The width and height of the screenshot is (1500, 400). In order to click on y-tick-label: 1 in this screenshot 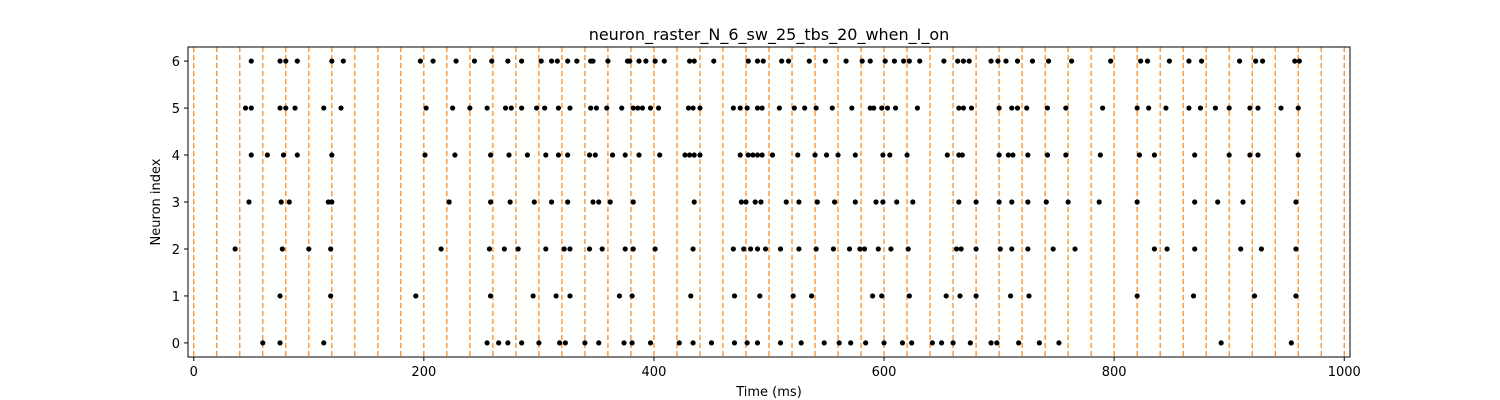, I will do `click(176, 297)`.